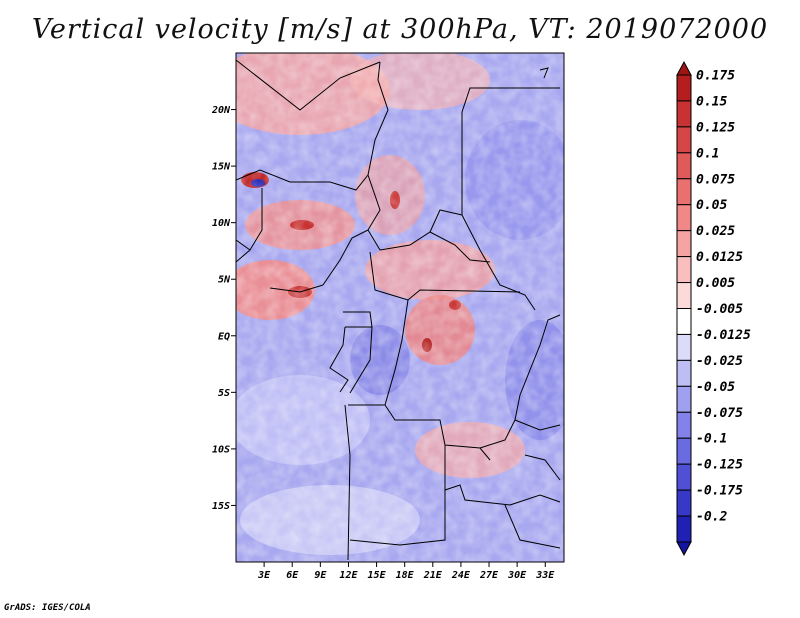 Image resolution: width=800 pixels, height=618 pixels. Describe the element at coordinates (320, 575) in the screenshot. I see `lon-tick-label: 9E` at that location.